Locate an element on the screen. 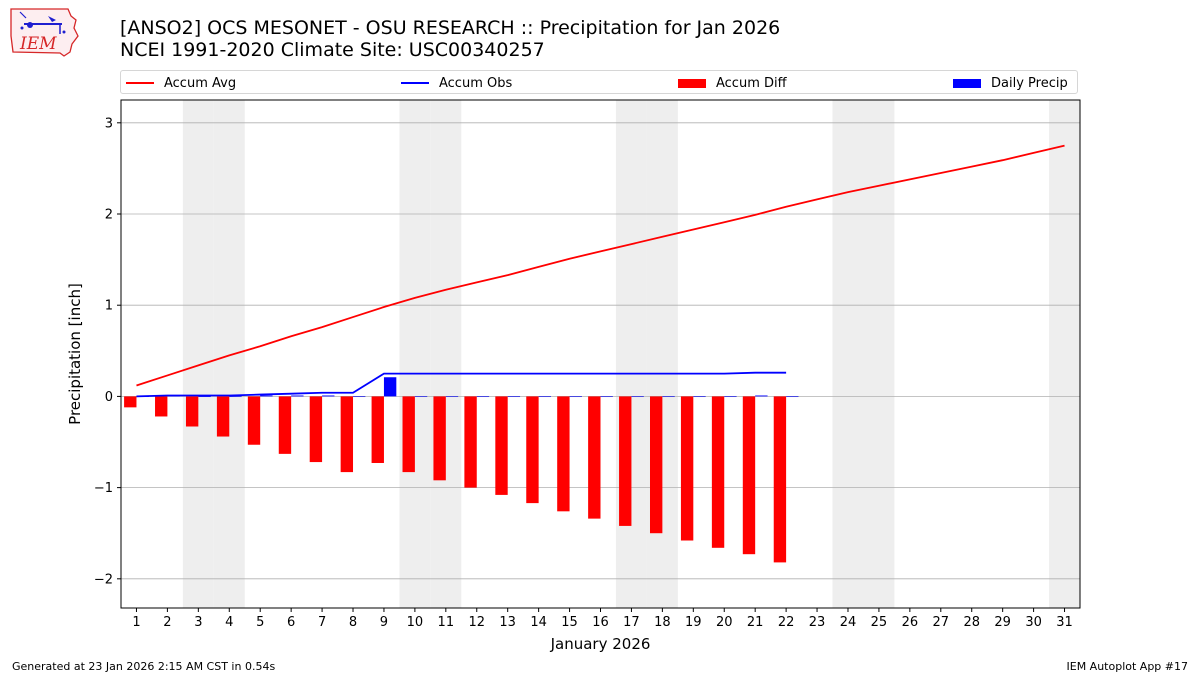 Image resolution: width=1200 pixels, height=675 pixels. x-tick-label: 2 is located at coordinates (167, 622).